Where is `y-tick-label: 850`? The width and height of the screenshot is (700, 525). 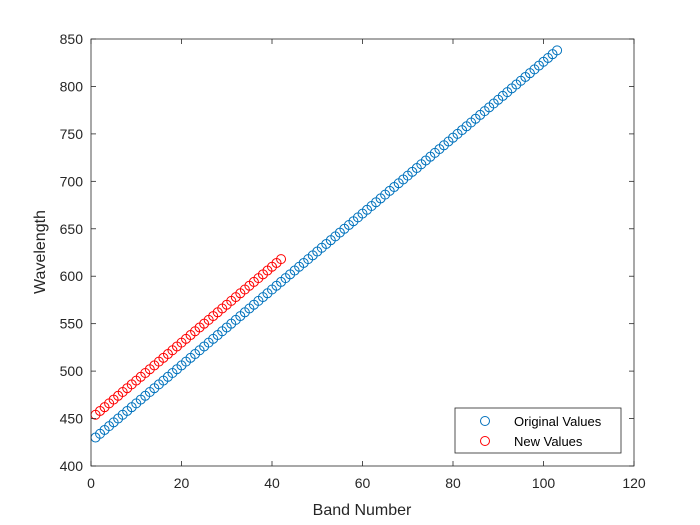 y-tick-label: 850 is located at coordinates (72, 39).